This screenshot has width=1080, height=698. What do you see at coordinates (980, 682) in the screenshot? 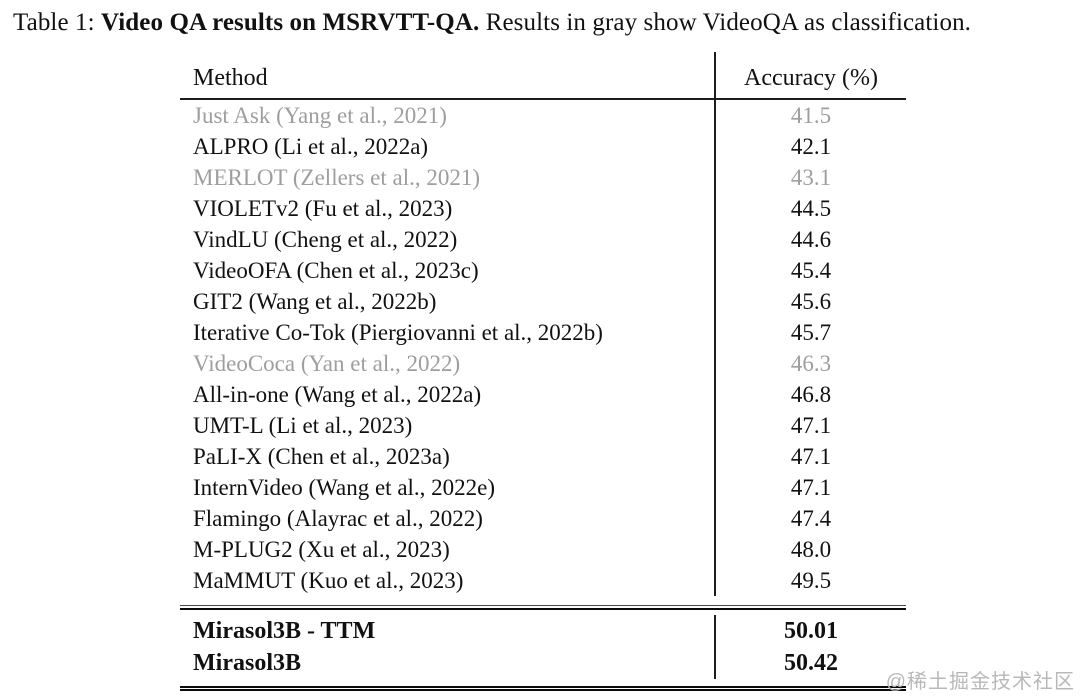
I see `watermark: @稀土掘金技术社区` at bounding box center [980, 682].